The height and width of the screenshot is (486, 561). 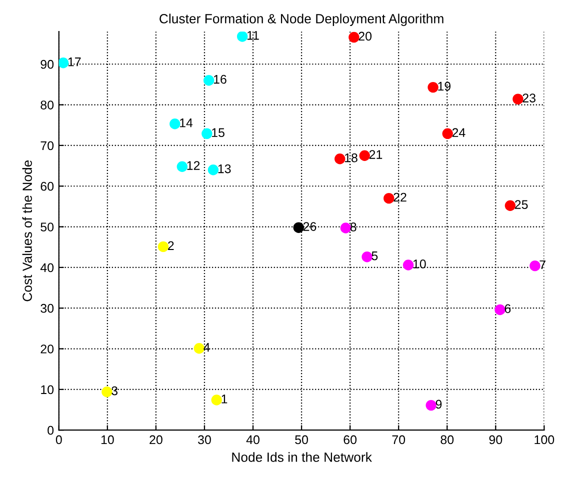 What do you see at coordinates (107, 439) in the screenshot?
I see `x-tick-label: 10` at bounding box center [107, 439].